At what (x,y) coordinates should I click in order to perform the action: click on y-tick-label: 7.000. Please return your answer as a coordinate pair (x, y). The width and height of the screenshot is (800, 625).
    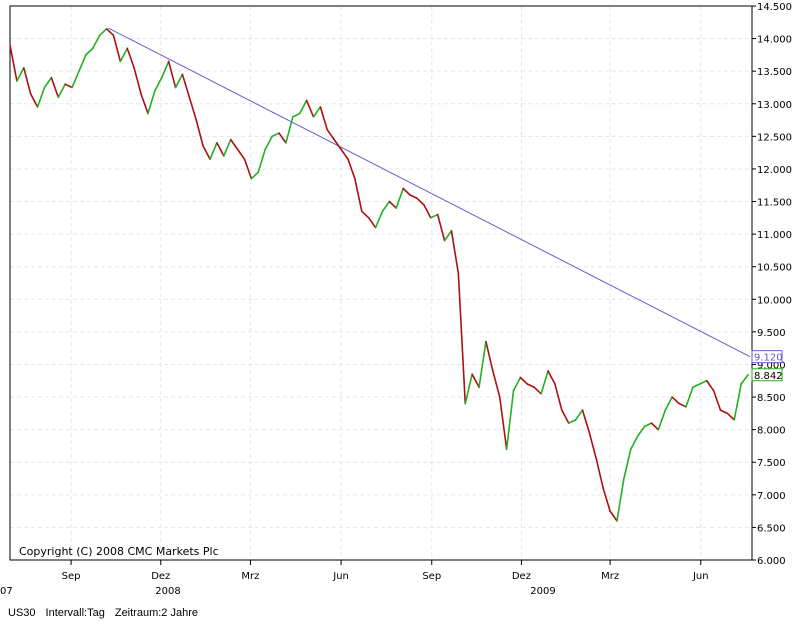
    Looking at the image, I should click on (771, 496).